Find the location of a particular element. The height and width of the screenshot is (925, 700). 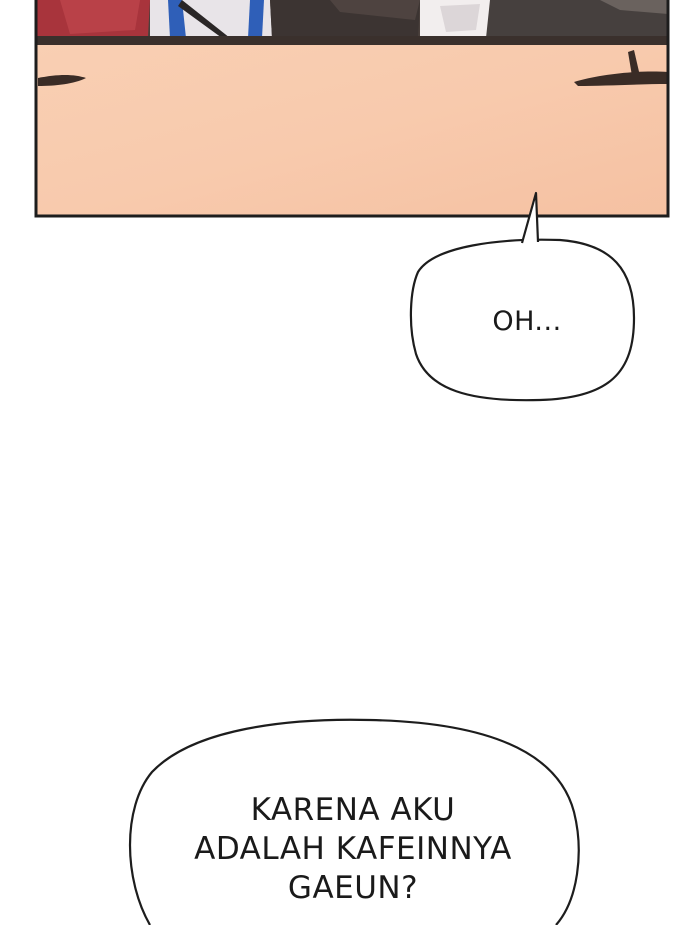

speech-line: ADALAH KAFEINNYA is located at coordinates (353, 849).